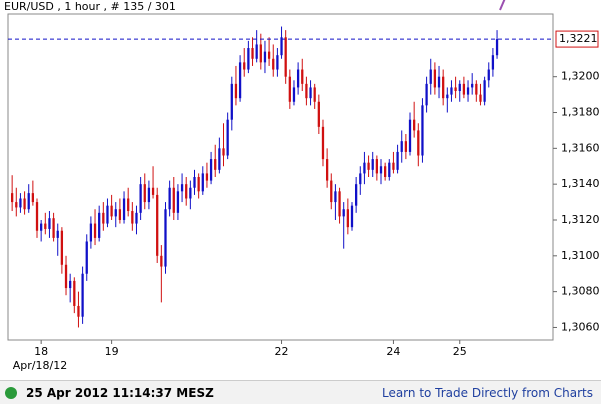 The image size is (601, 404). Describe the element at coordinates (580, 183) in the screenshot. I see `y-tick-label: 1,3140` at that location.